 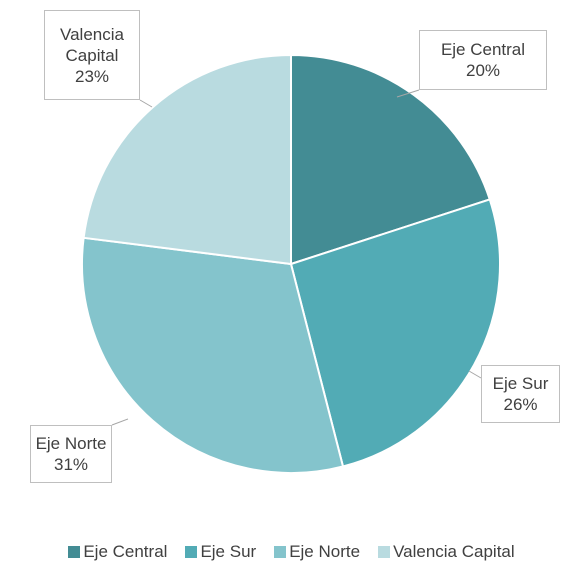 What do you see at coordinates (520, 383) in the screenshot?
I see `label-name: Eje Sur` at bounding box center [520, 383].